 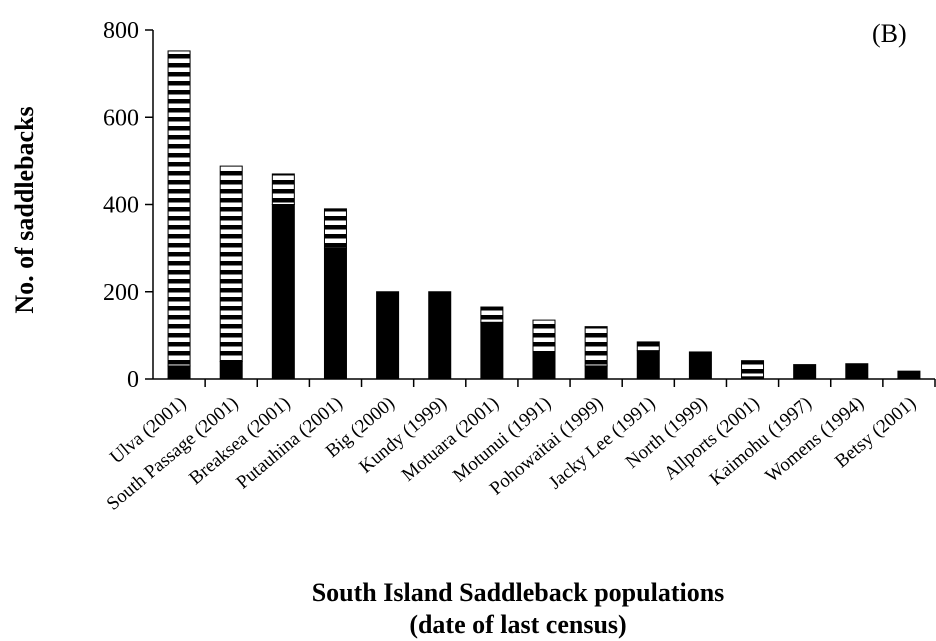 I want to click on y-axis-title: No. of saddlebacks, so click(x=24, y=209).